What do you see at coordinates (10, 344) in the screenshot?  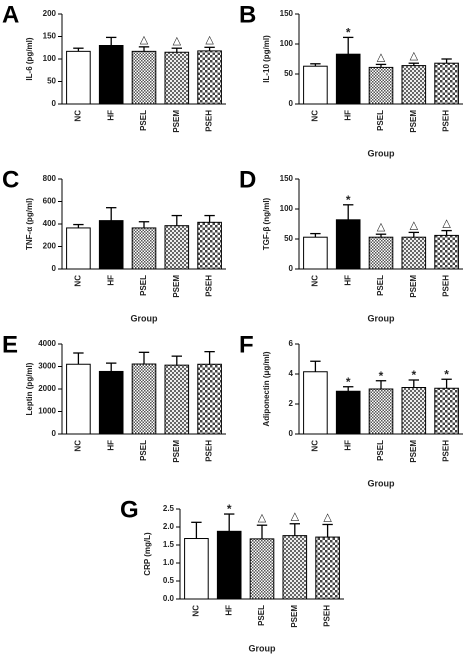 I see `panel-letter: E` at bounding box center [10, 344].